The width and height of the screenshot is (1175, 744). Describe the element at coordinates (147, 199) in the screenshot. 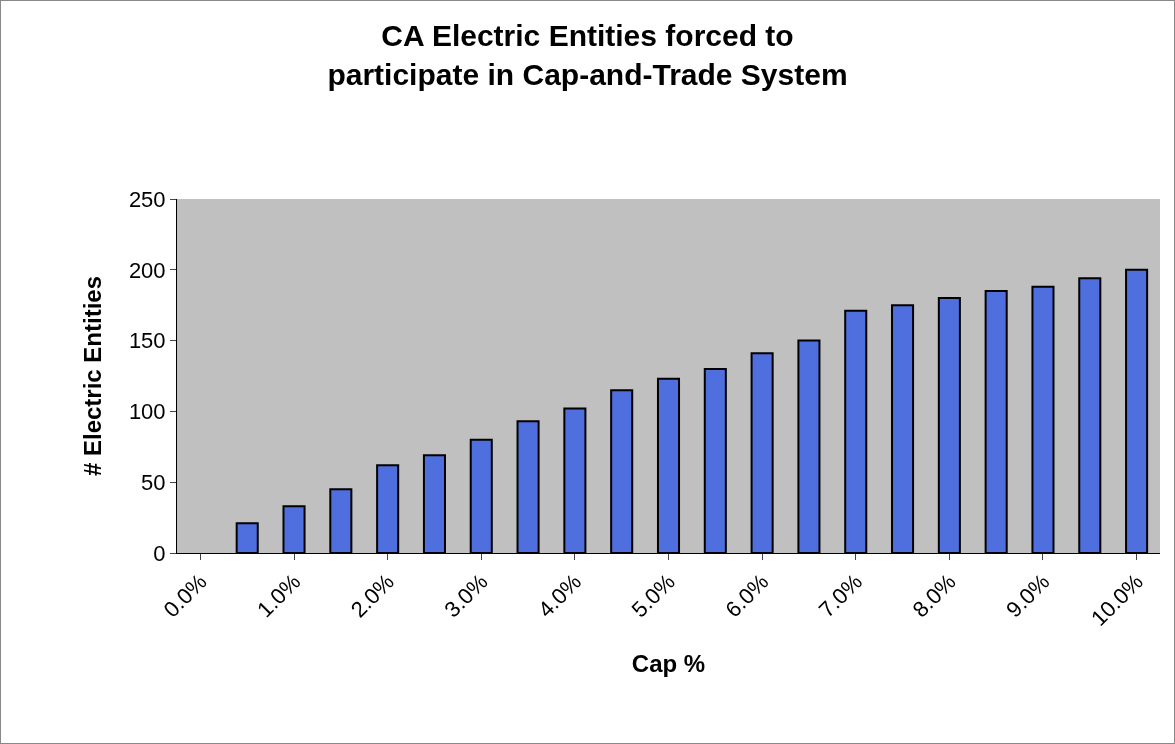

I see `y-tick-label: 250` at that location.